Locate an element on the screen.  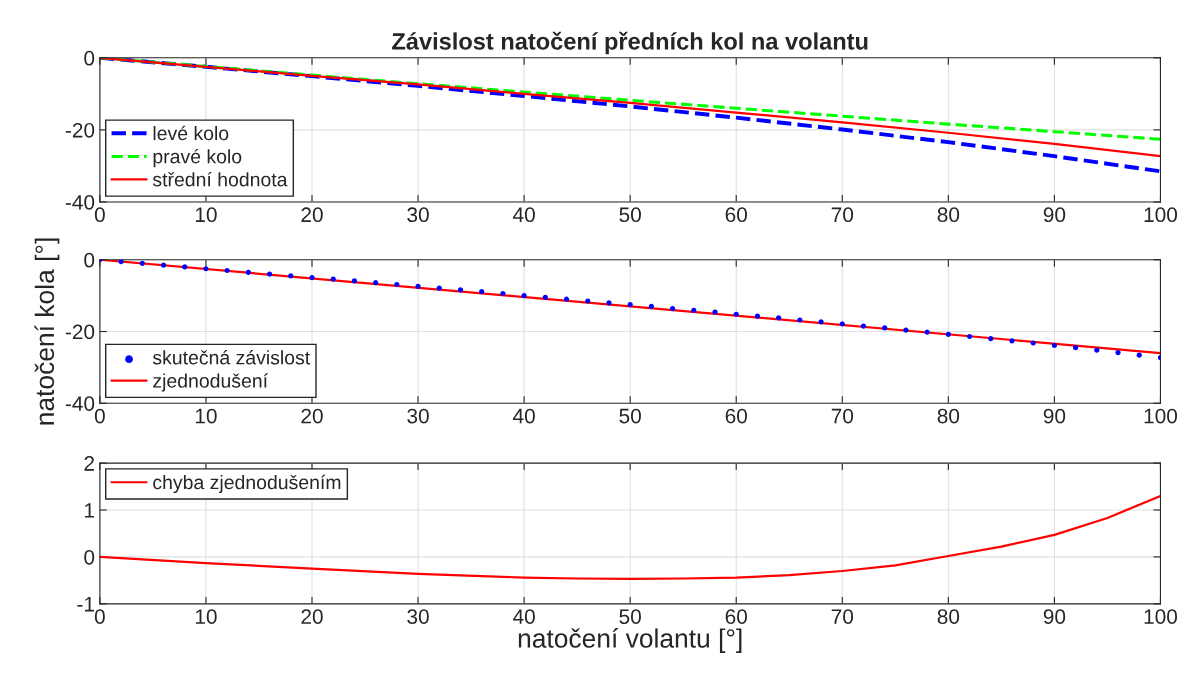
y-tick-label: -1 is located at coordinates (85, 604).